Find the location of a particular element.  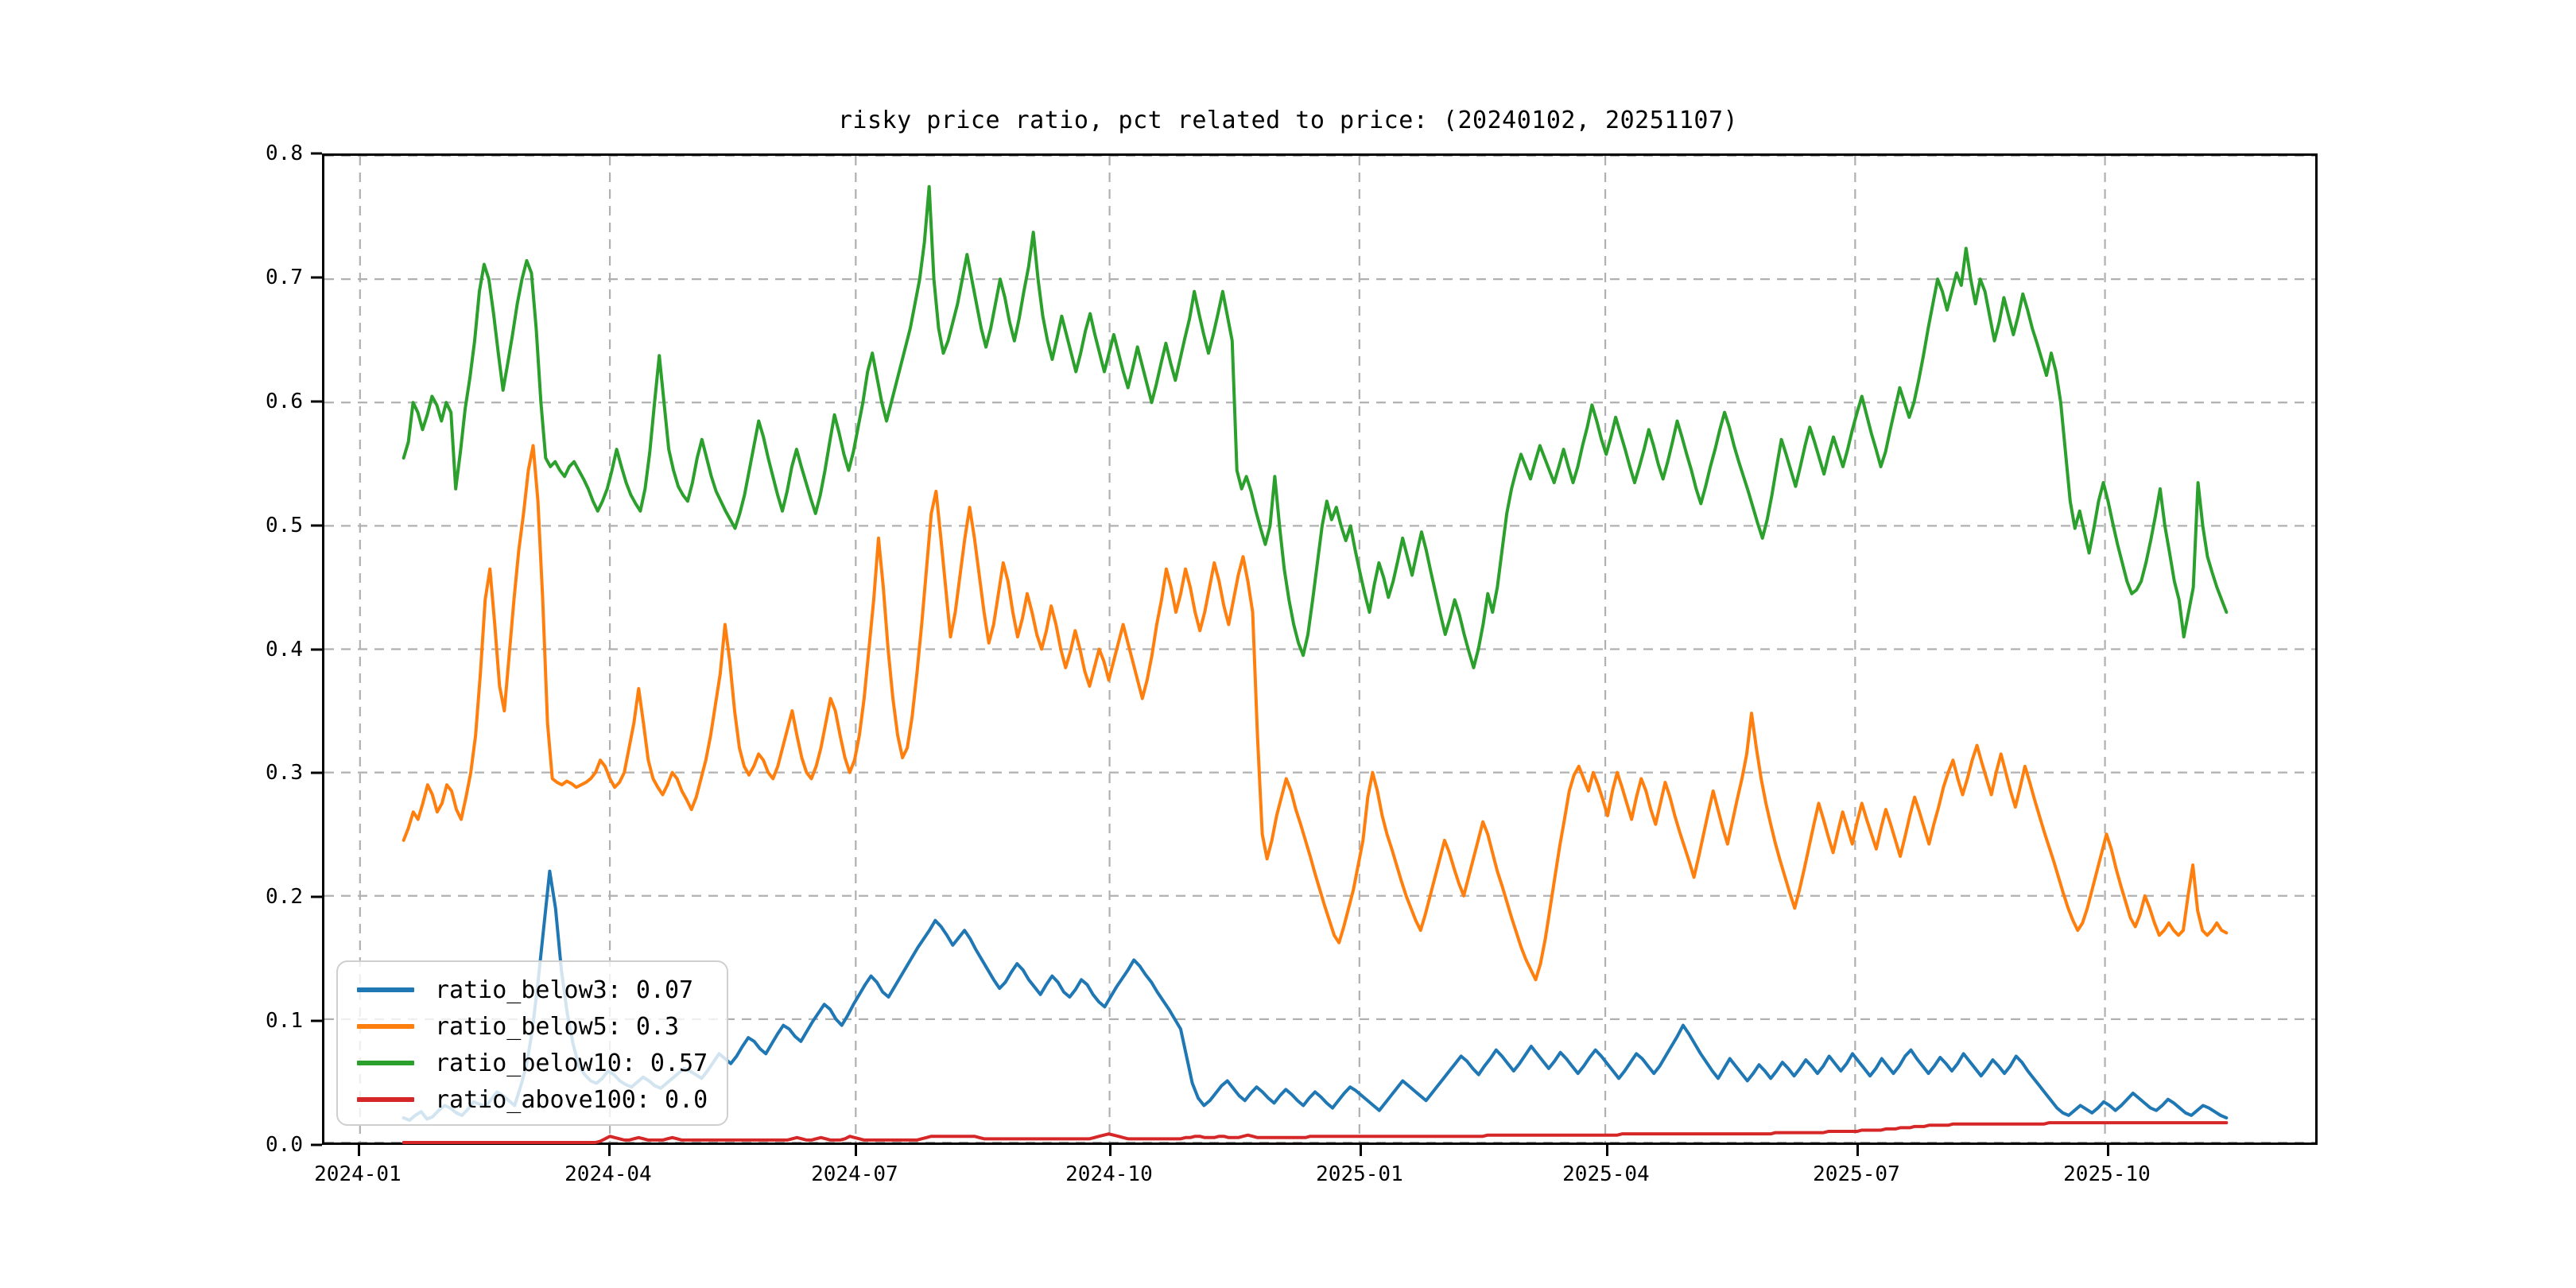

y-tick-label: 0.5 is located at coordinates (284, 525).